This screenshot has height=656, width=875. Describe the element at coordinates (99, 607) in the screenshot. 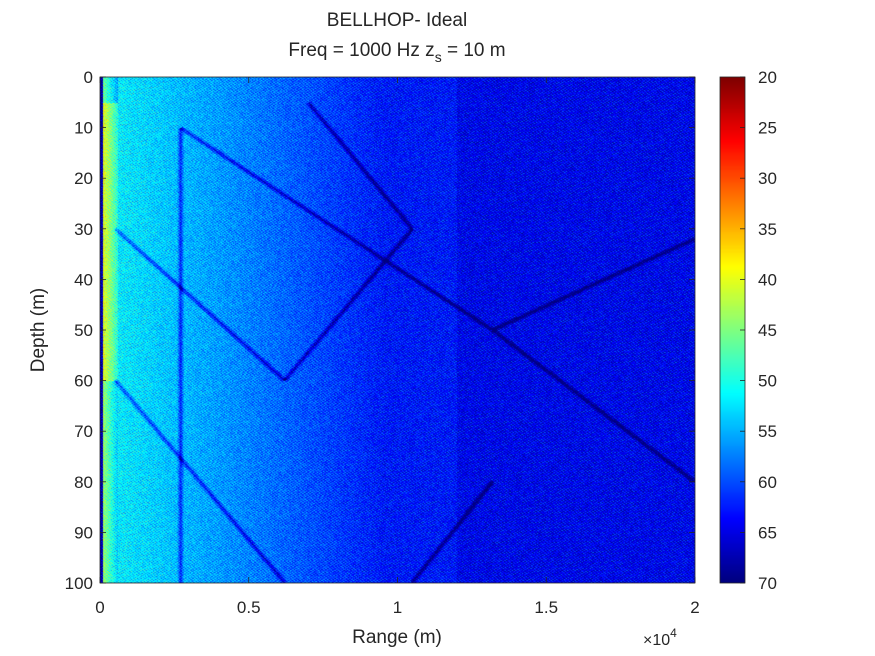

I see `x-tick-label: 0` at that location.